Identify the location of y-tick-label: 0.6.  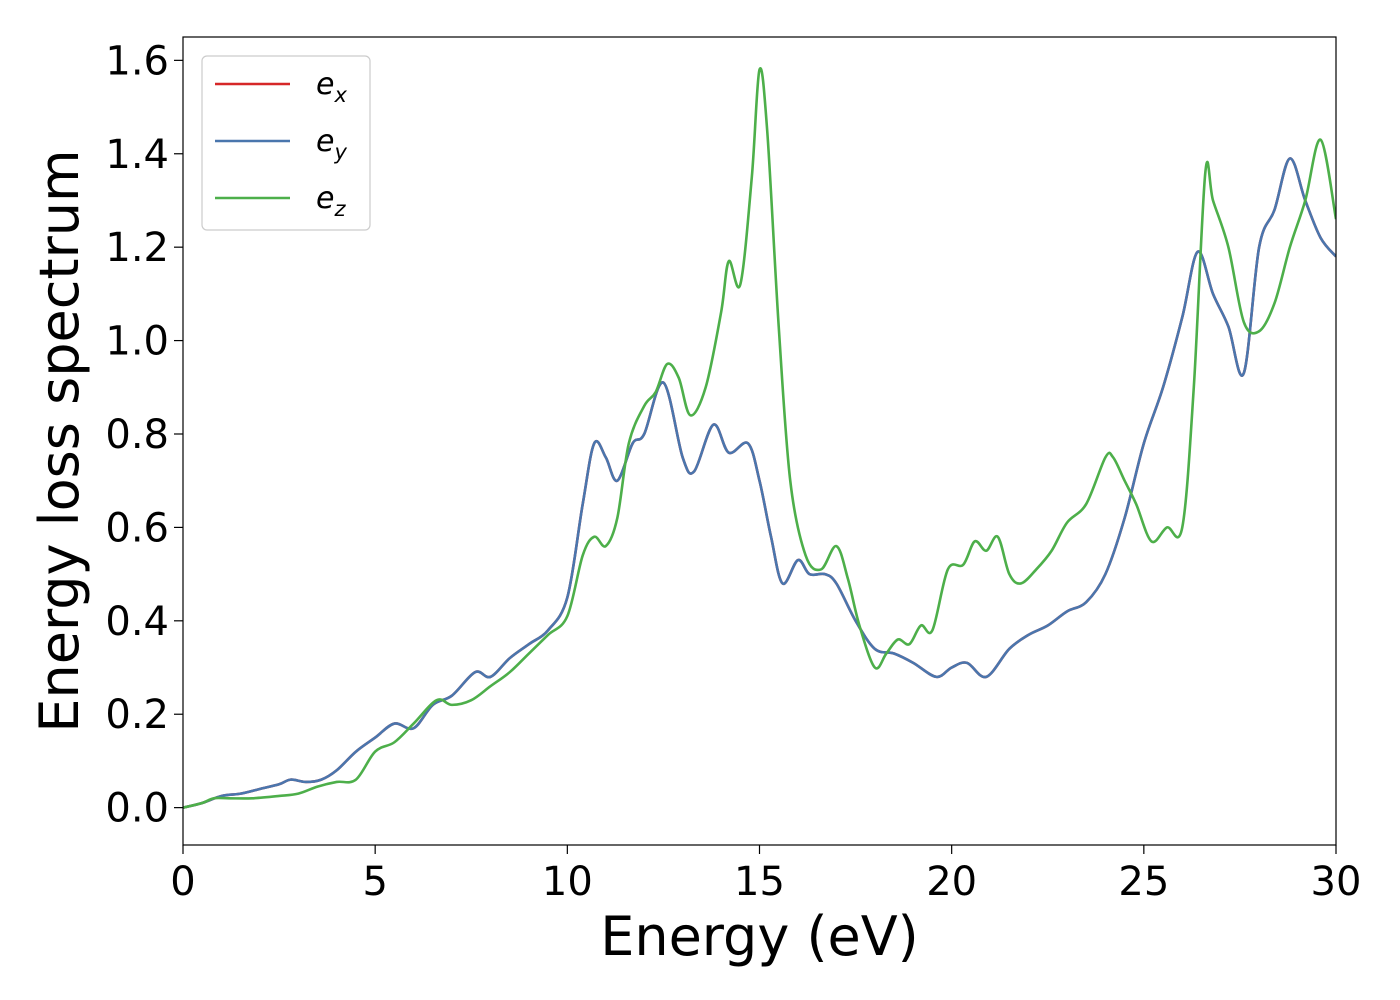
(137, 528).